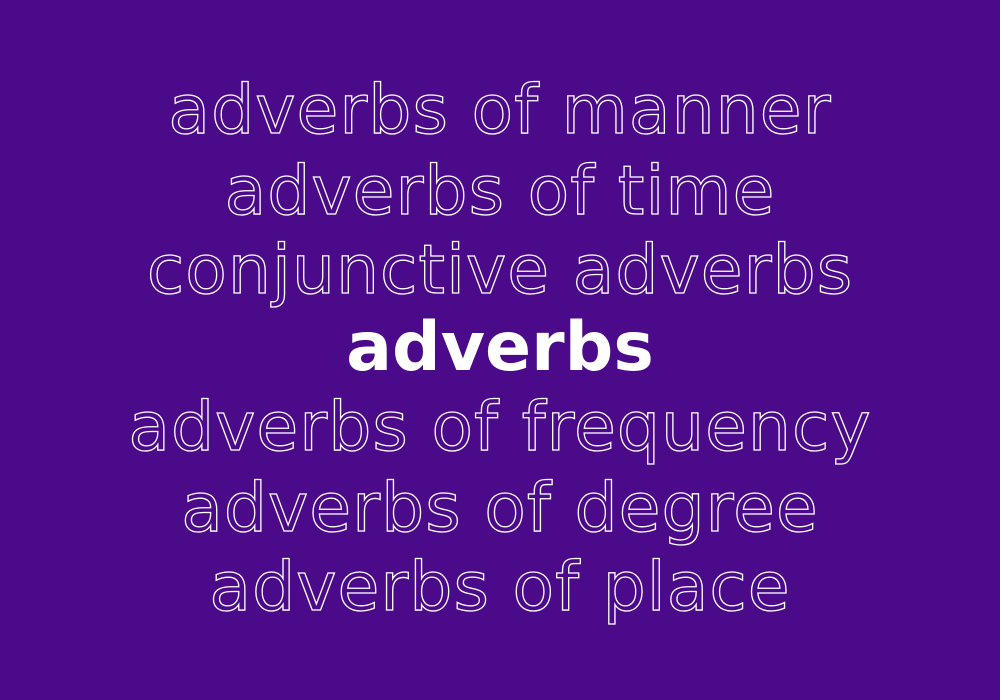 The width and height of the screenshot is (1000, 700). I want to click on outline-text-adverbs-of-manner: adverbs of manner, so click(500, 110).